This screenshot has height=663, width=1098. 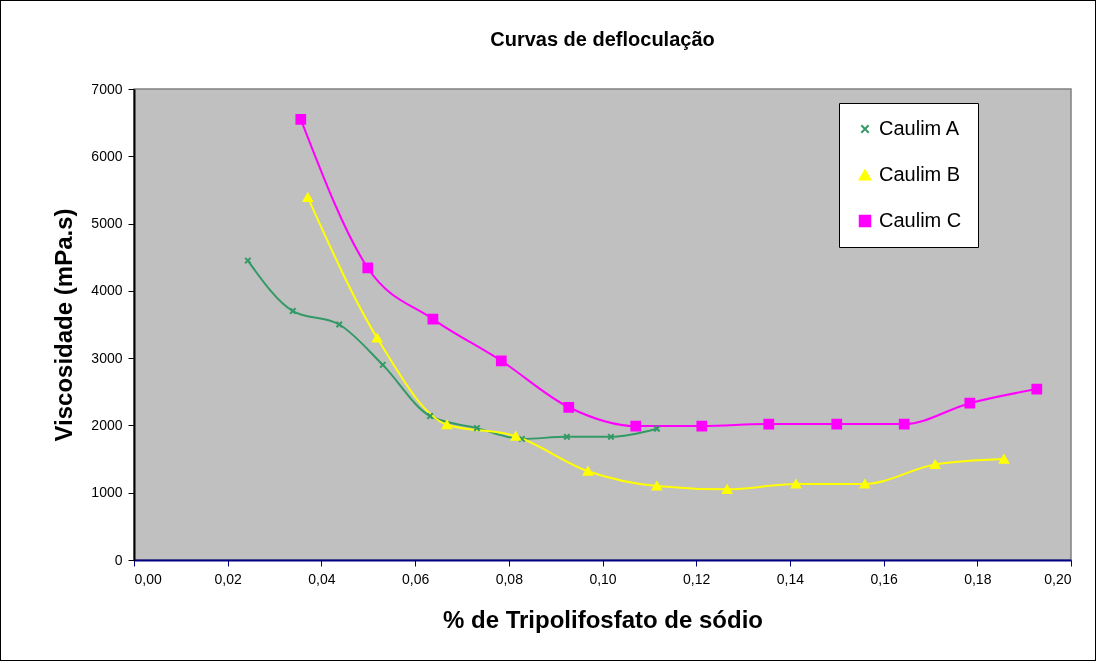 I want to click on chart-title: Curvas de defloculação, so click(x=602, y=39).